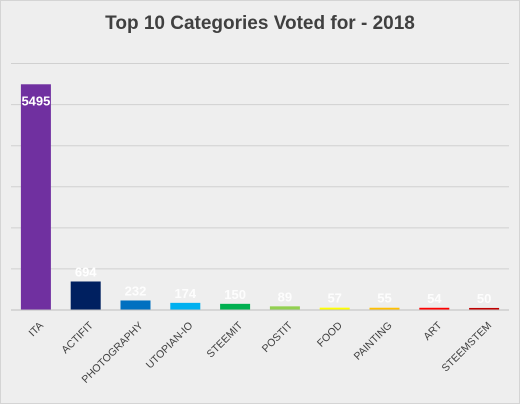 The image size is (520, 404). Describe the element at coordinates (373, 341) in the screenshot. I see `x-tick-label: PAINTING` at that location.